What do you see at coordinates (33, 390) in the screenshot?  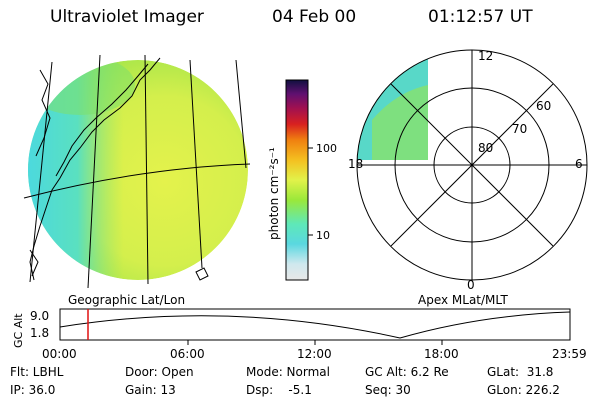 I see `ip-readout: IP: 36.0` at bounding box center [33, 390].